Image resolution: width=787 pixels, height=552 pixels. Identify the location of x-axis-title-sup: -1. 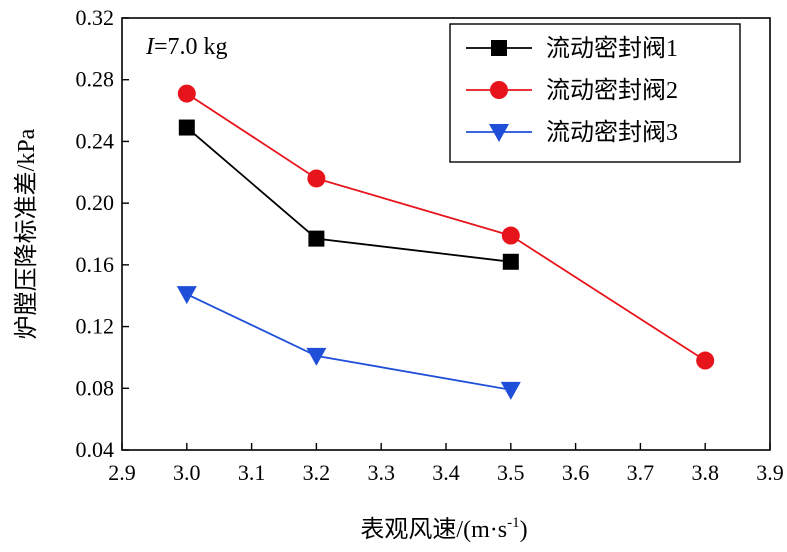
(513, 523).